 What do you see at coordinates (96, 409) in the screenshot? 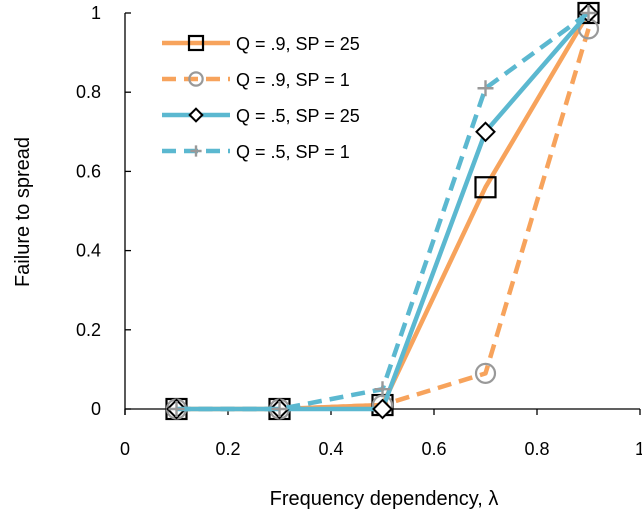
I see `y-tick-label: 0` at bounding box center [96, 409].